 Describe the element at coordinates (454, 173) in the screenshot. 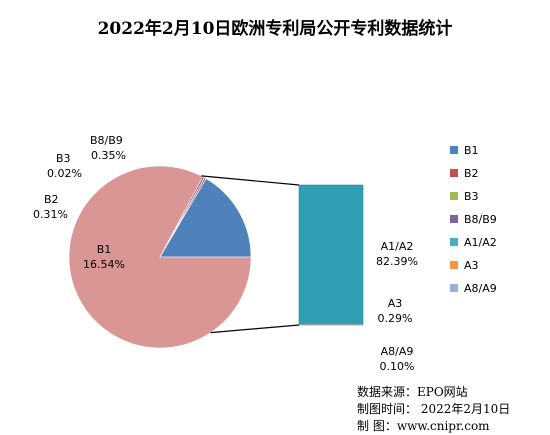

I see `legend-swatch-b2` at that location.